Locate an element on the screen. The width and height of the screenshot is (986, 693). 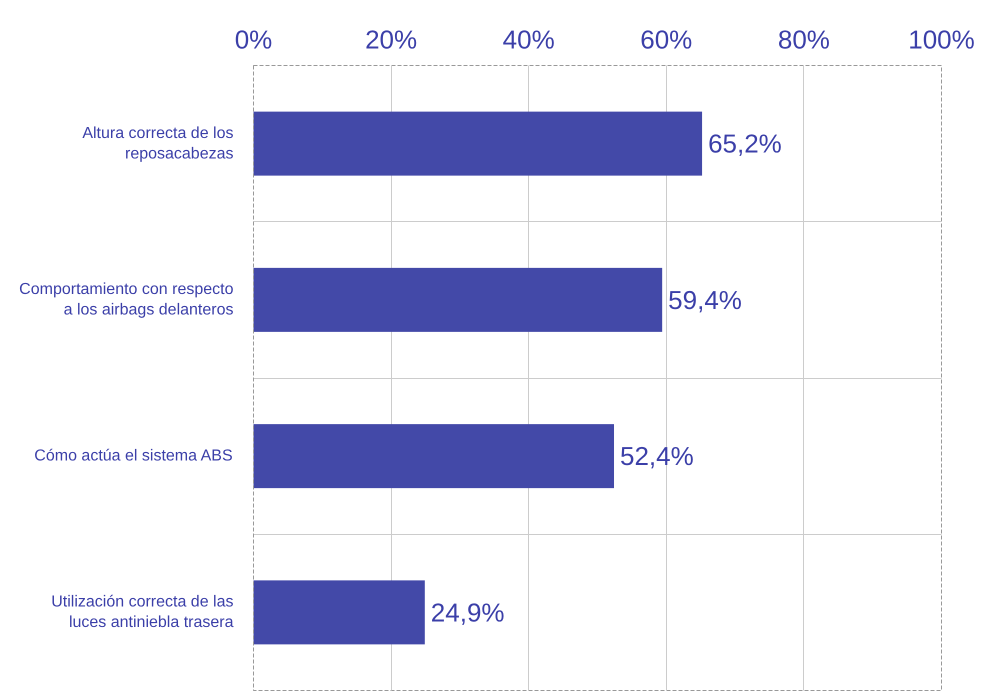
y-tick-label: Comportamiento con respecto a los airbags delanteros is located at coordinates (126, 300).